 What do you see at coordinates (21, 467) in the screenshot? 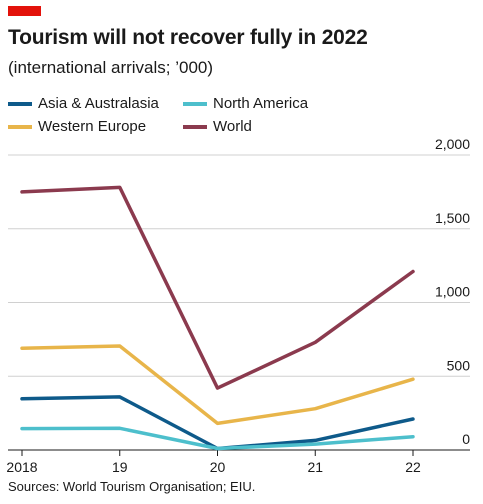
I see `x-tick-label: 2018` at bounding box center [21, 467].